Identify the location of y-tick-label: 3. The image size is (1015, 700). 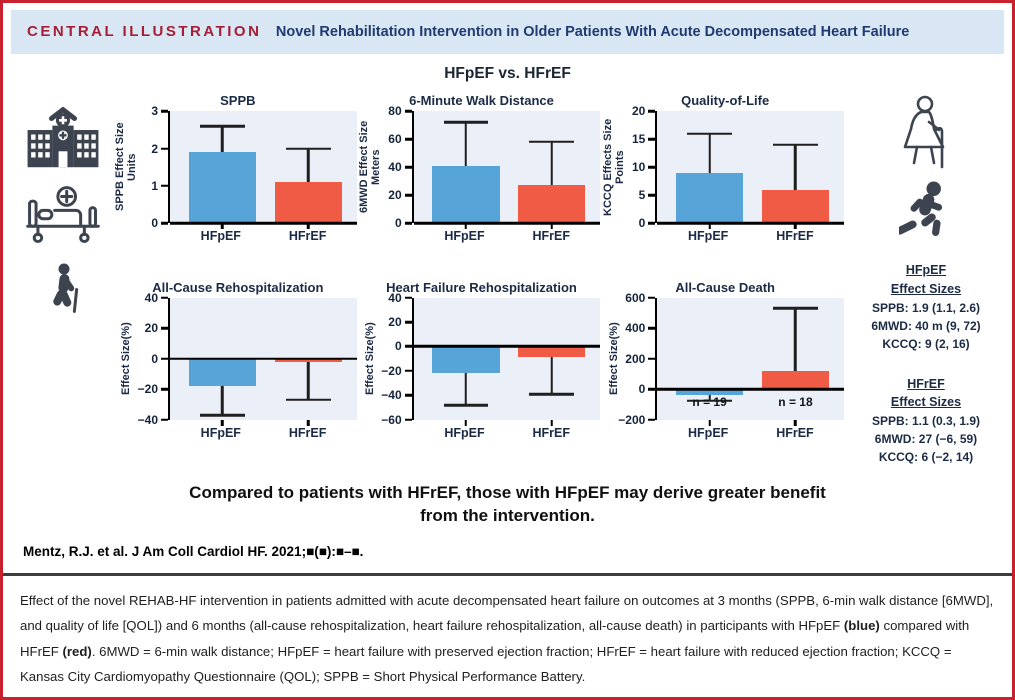
(154, 111).